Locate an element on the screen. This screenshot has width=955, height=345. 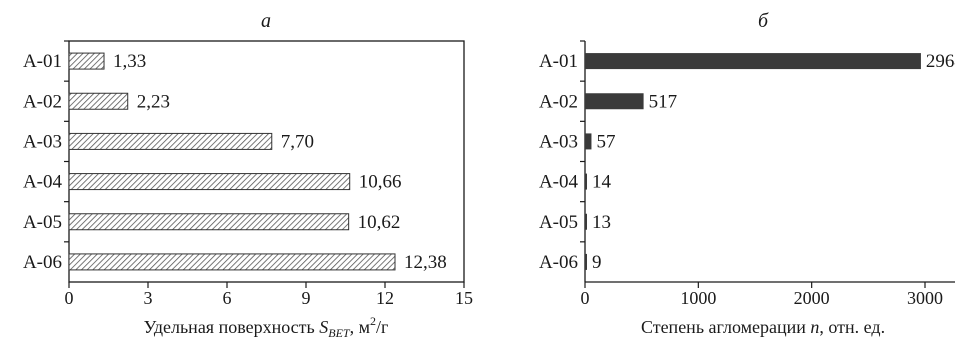
category-label-b: A-04 is located at coordinates (559, 182).